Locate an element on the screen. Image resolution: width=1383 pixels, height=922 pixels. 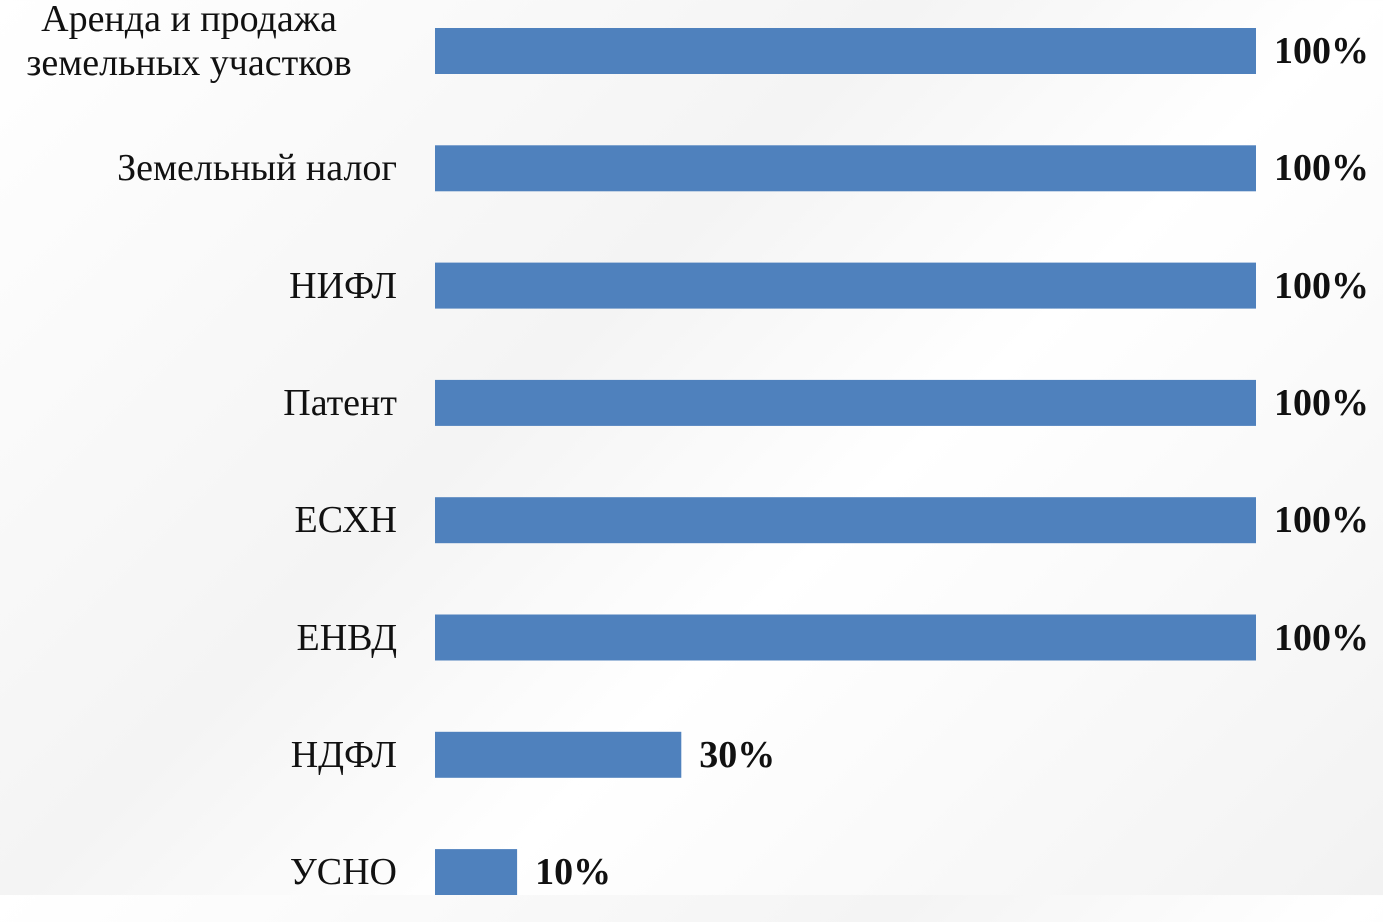
category-label-text: НДФЛ is located at coordinates (343, 754).